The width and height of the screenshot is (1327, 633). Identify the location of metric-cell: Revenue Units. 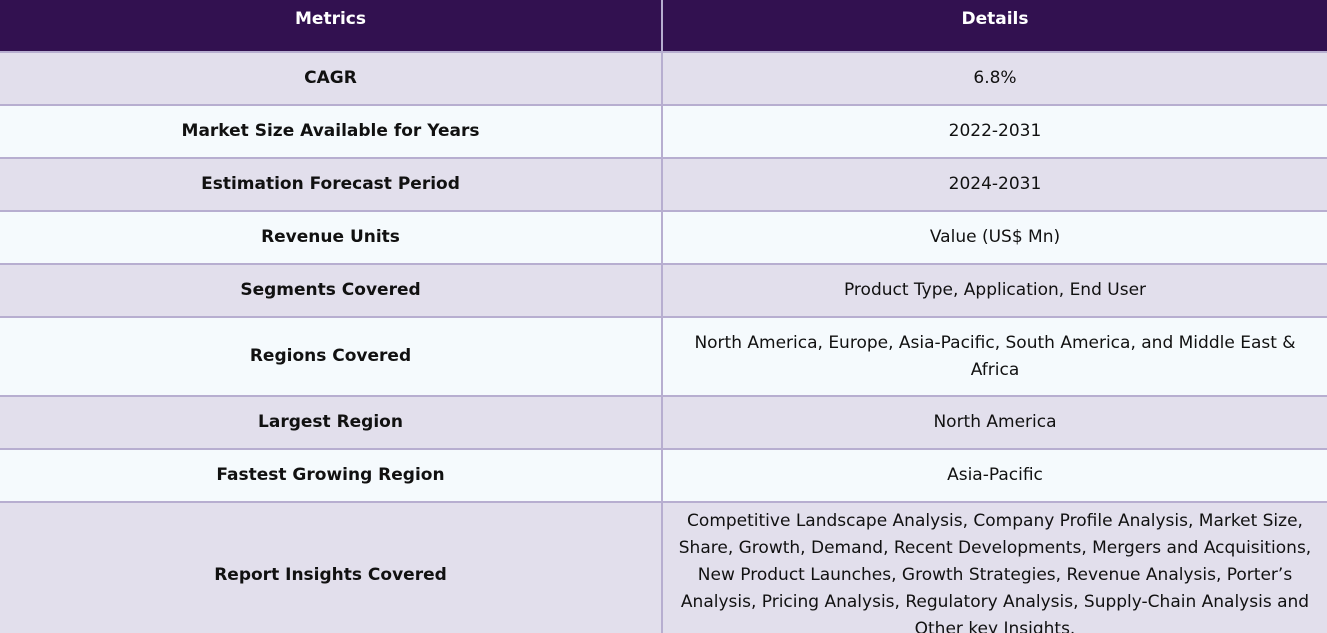
(331, 238).